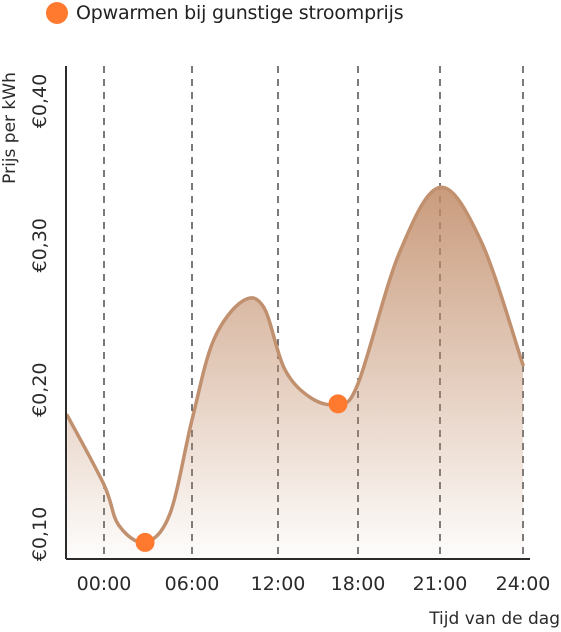 Image resolution: width=561 pixels, height=632 pixels. I want to click on chart-legend: Opwarmen bij gunstige stroomprijs, so click(225, 13).